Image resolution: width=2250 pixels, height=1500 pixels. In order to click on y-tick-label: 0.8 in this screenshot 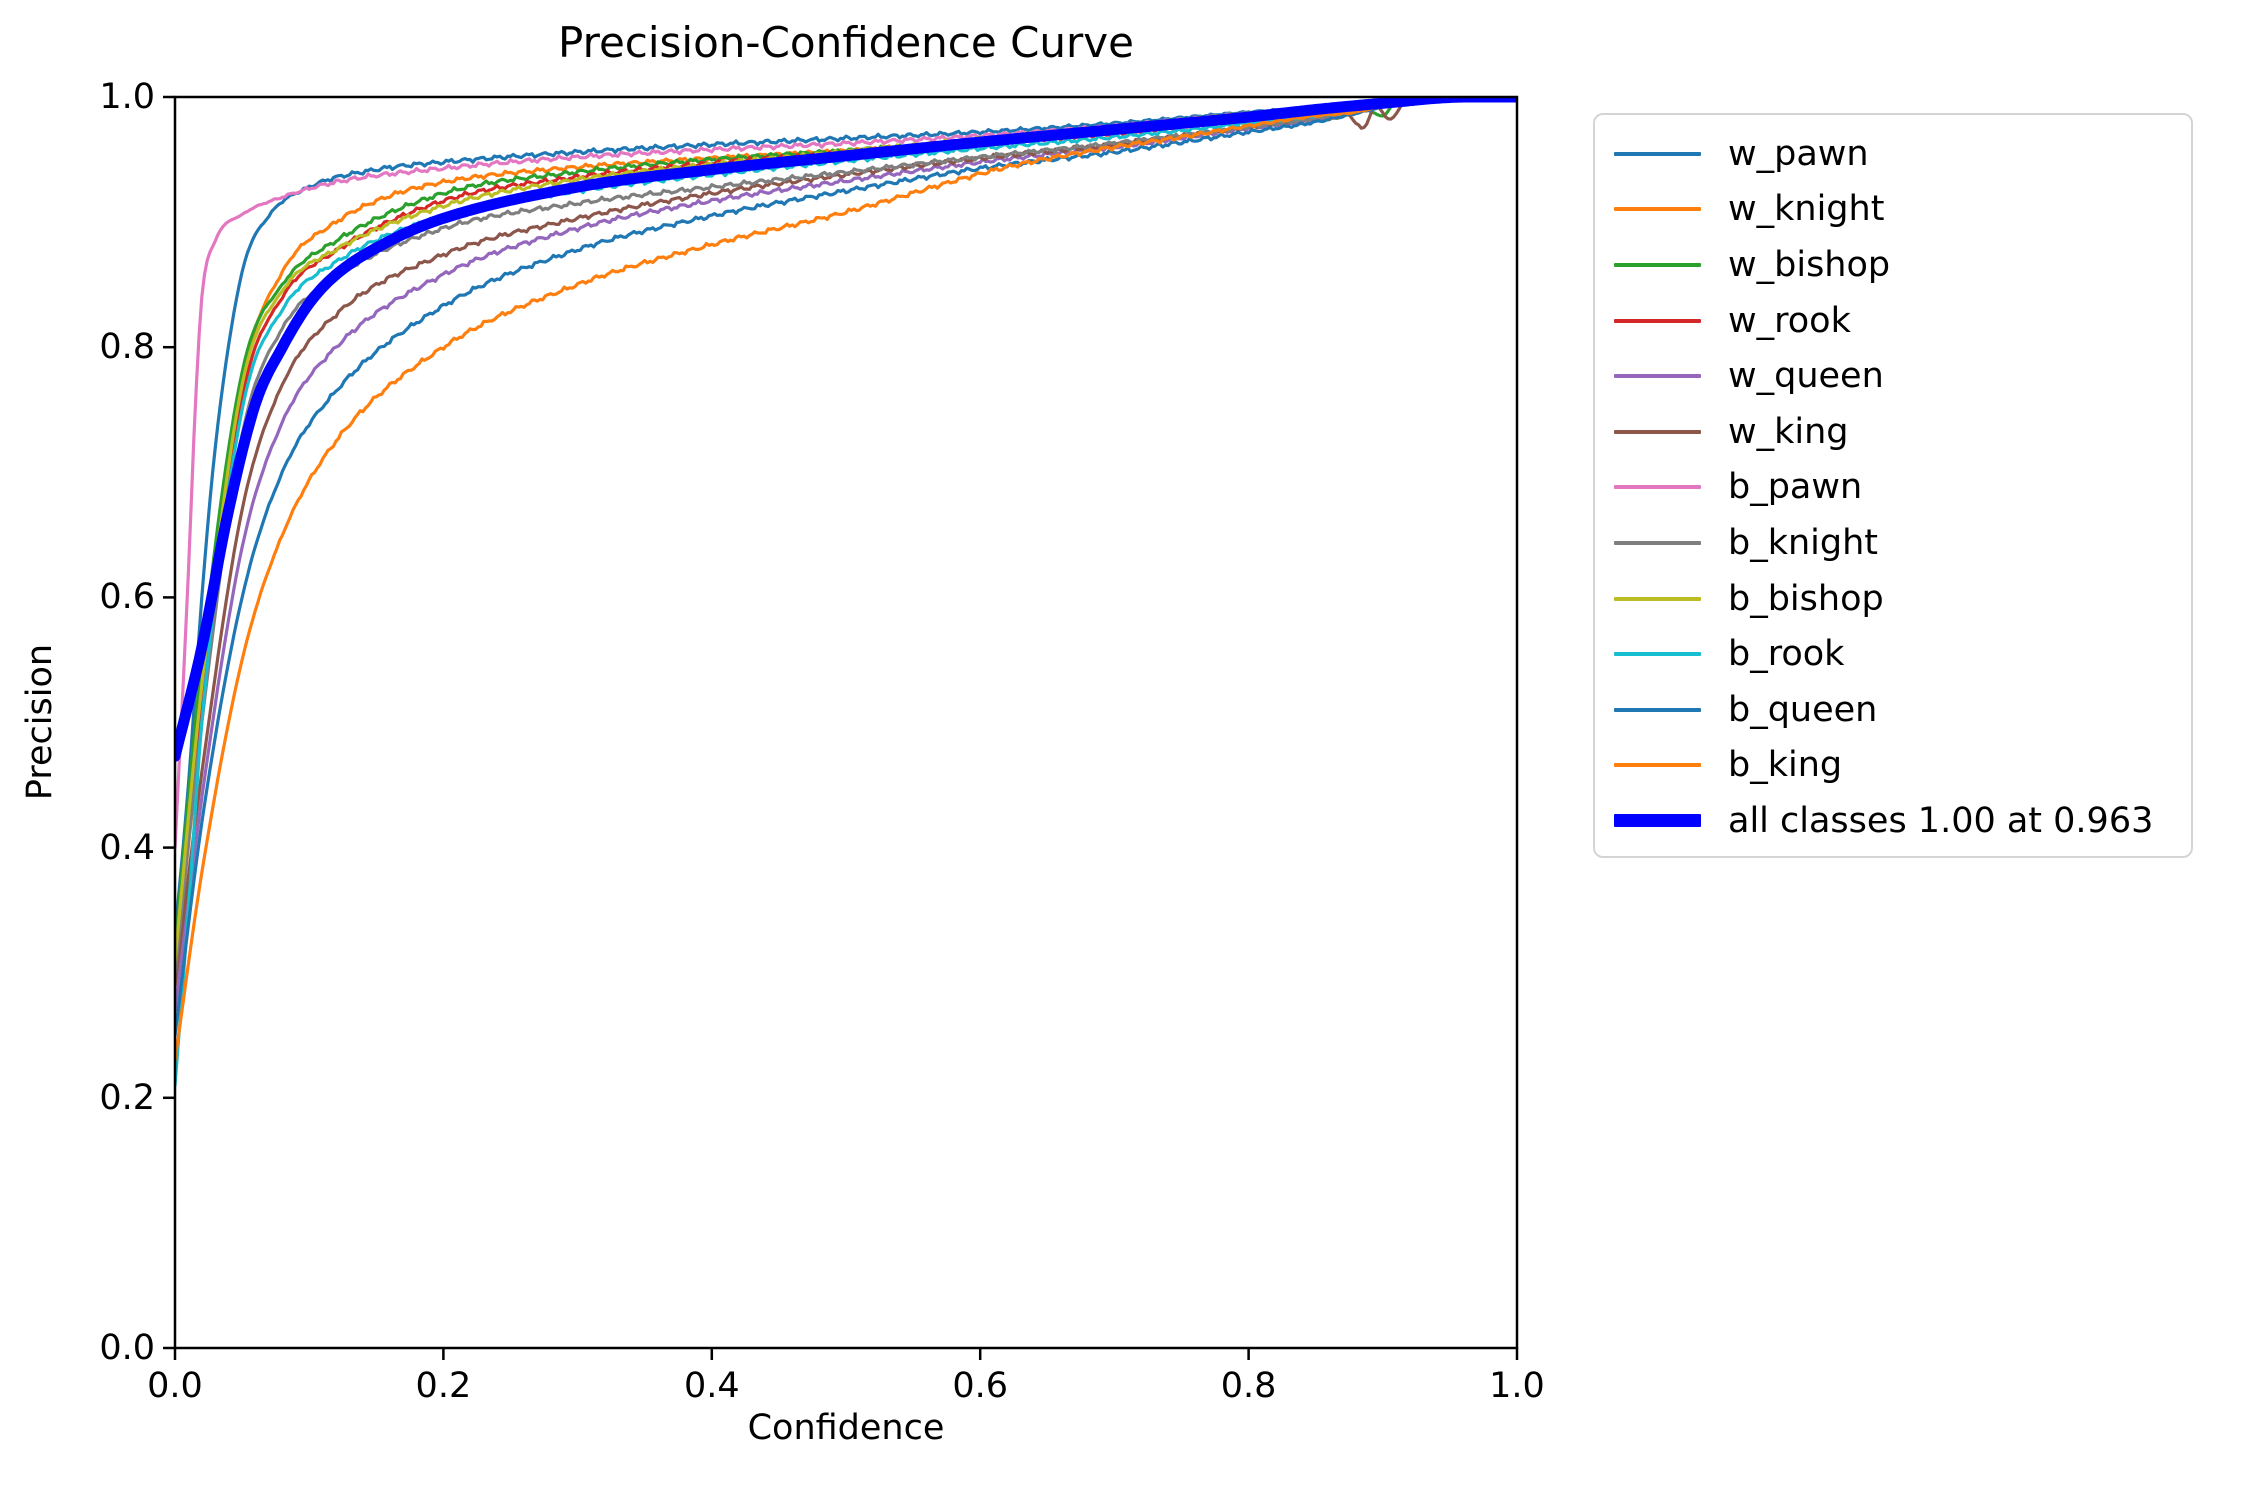, I will do `click(127, 347)`.